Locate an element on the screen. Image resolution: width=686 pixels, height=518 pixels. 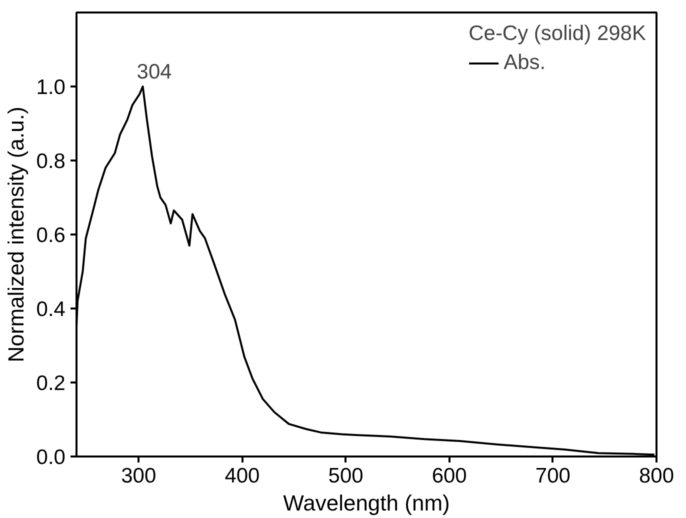
y-tick-label: 0.8 is located at coordinates (51, 161).